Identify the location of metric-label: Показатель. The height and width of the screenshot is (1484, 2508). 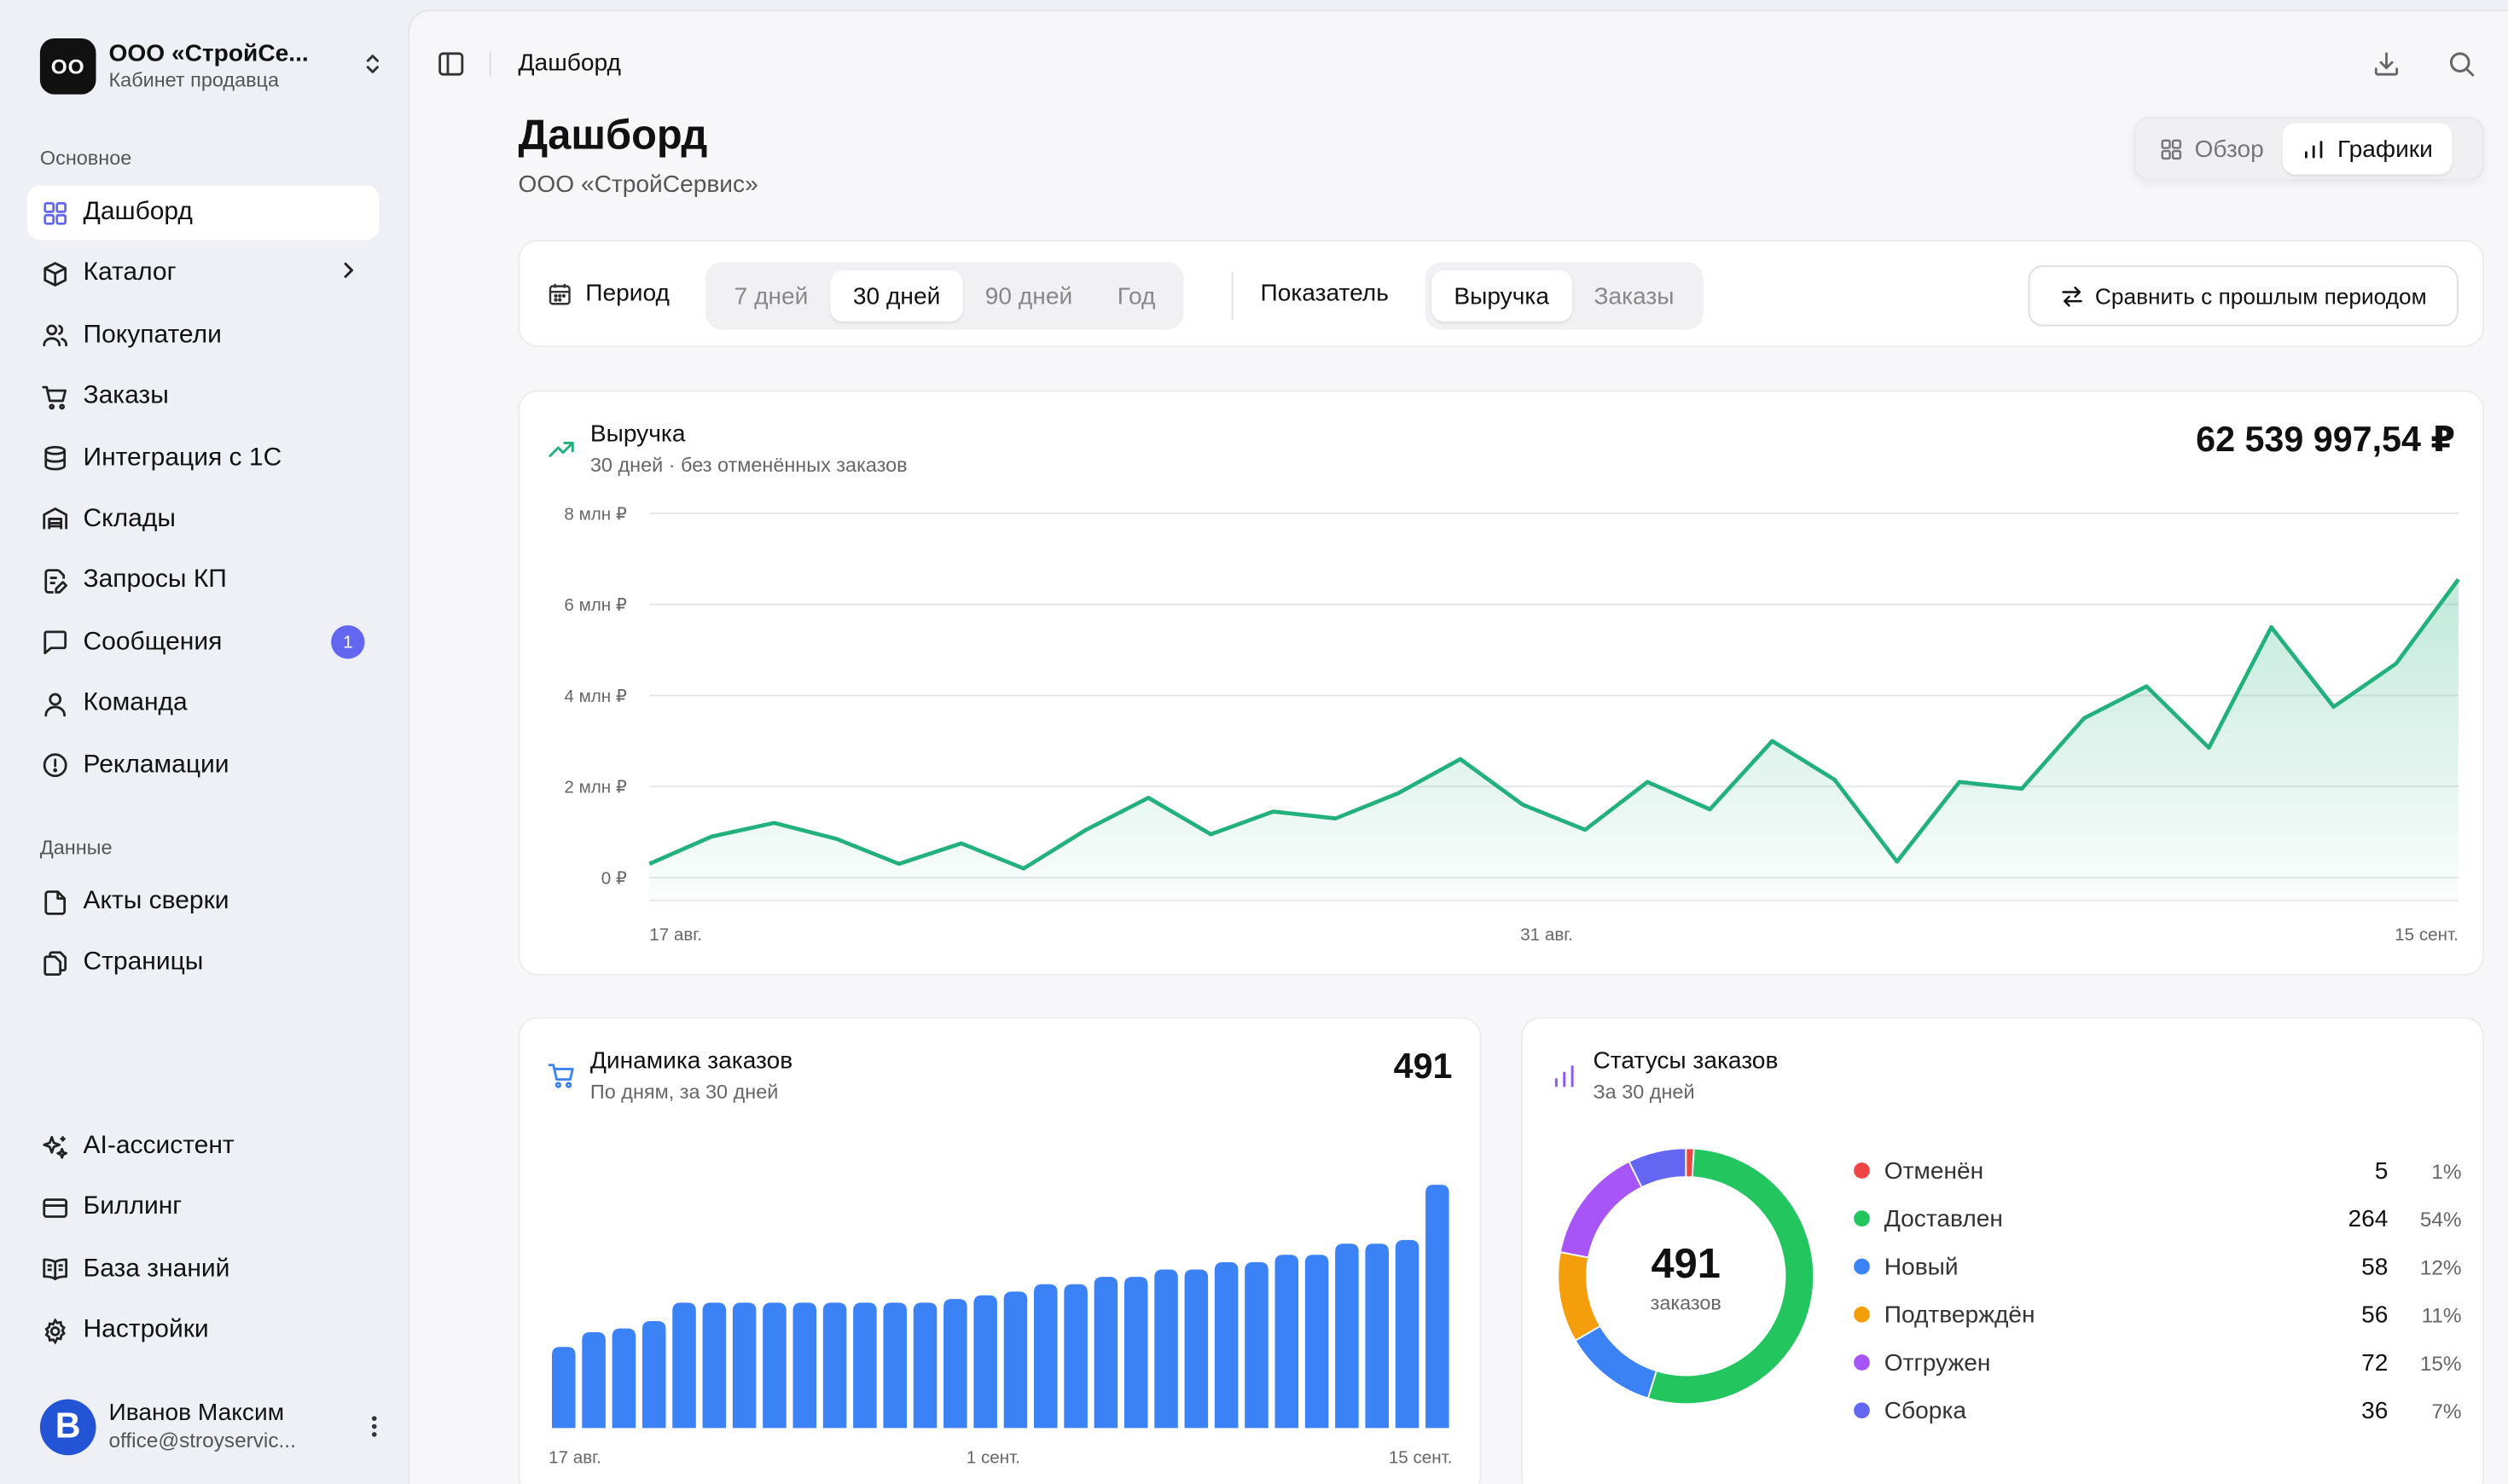
(1324, 293).